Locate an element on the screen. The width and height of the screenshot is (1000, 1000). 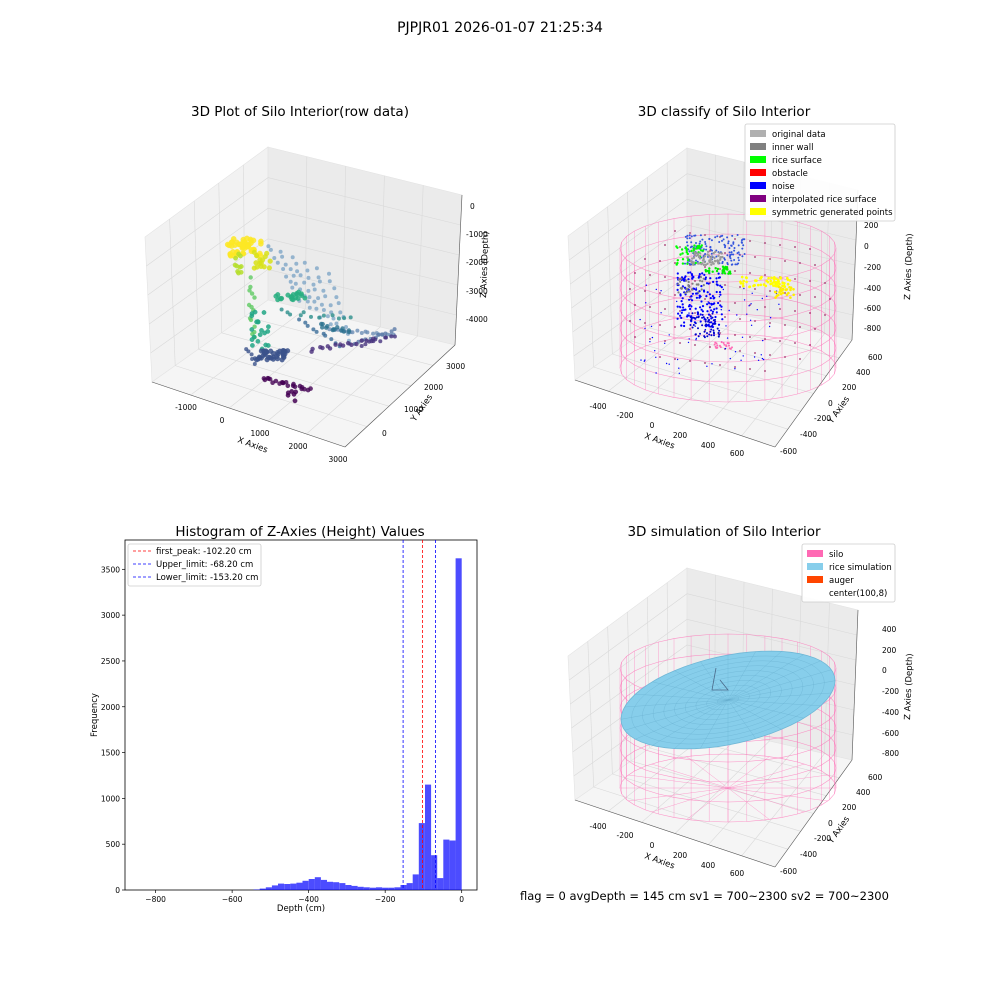
panel1-x-tick-label: 1000 is located at coordinates (259, 433).